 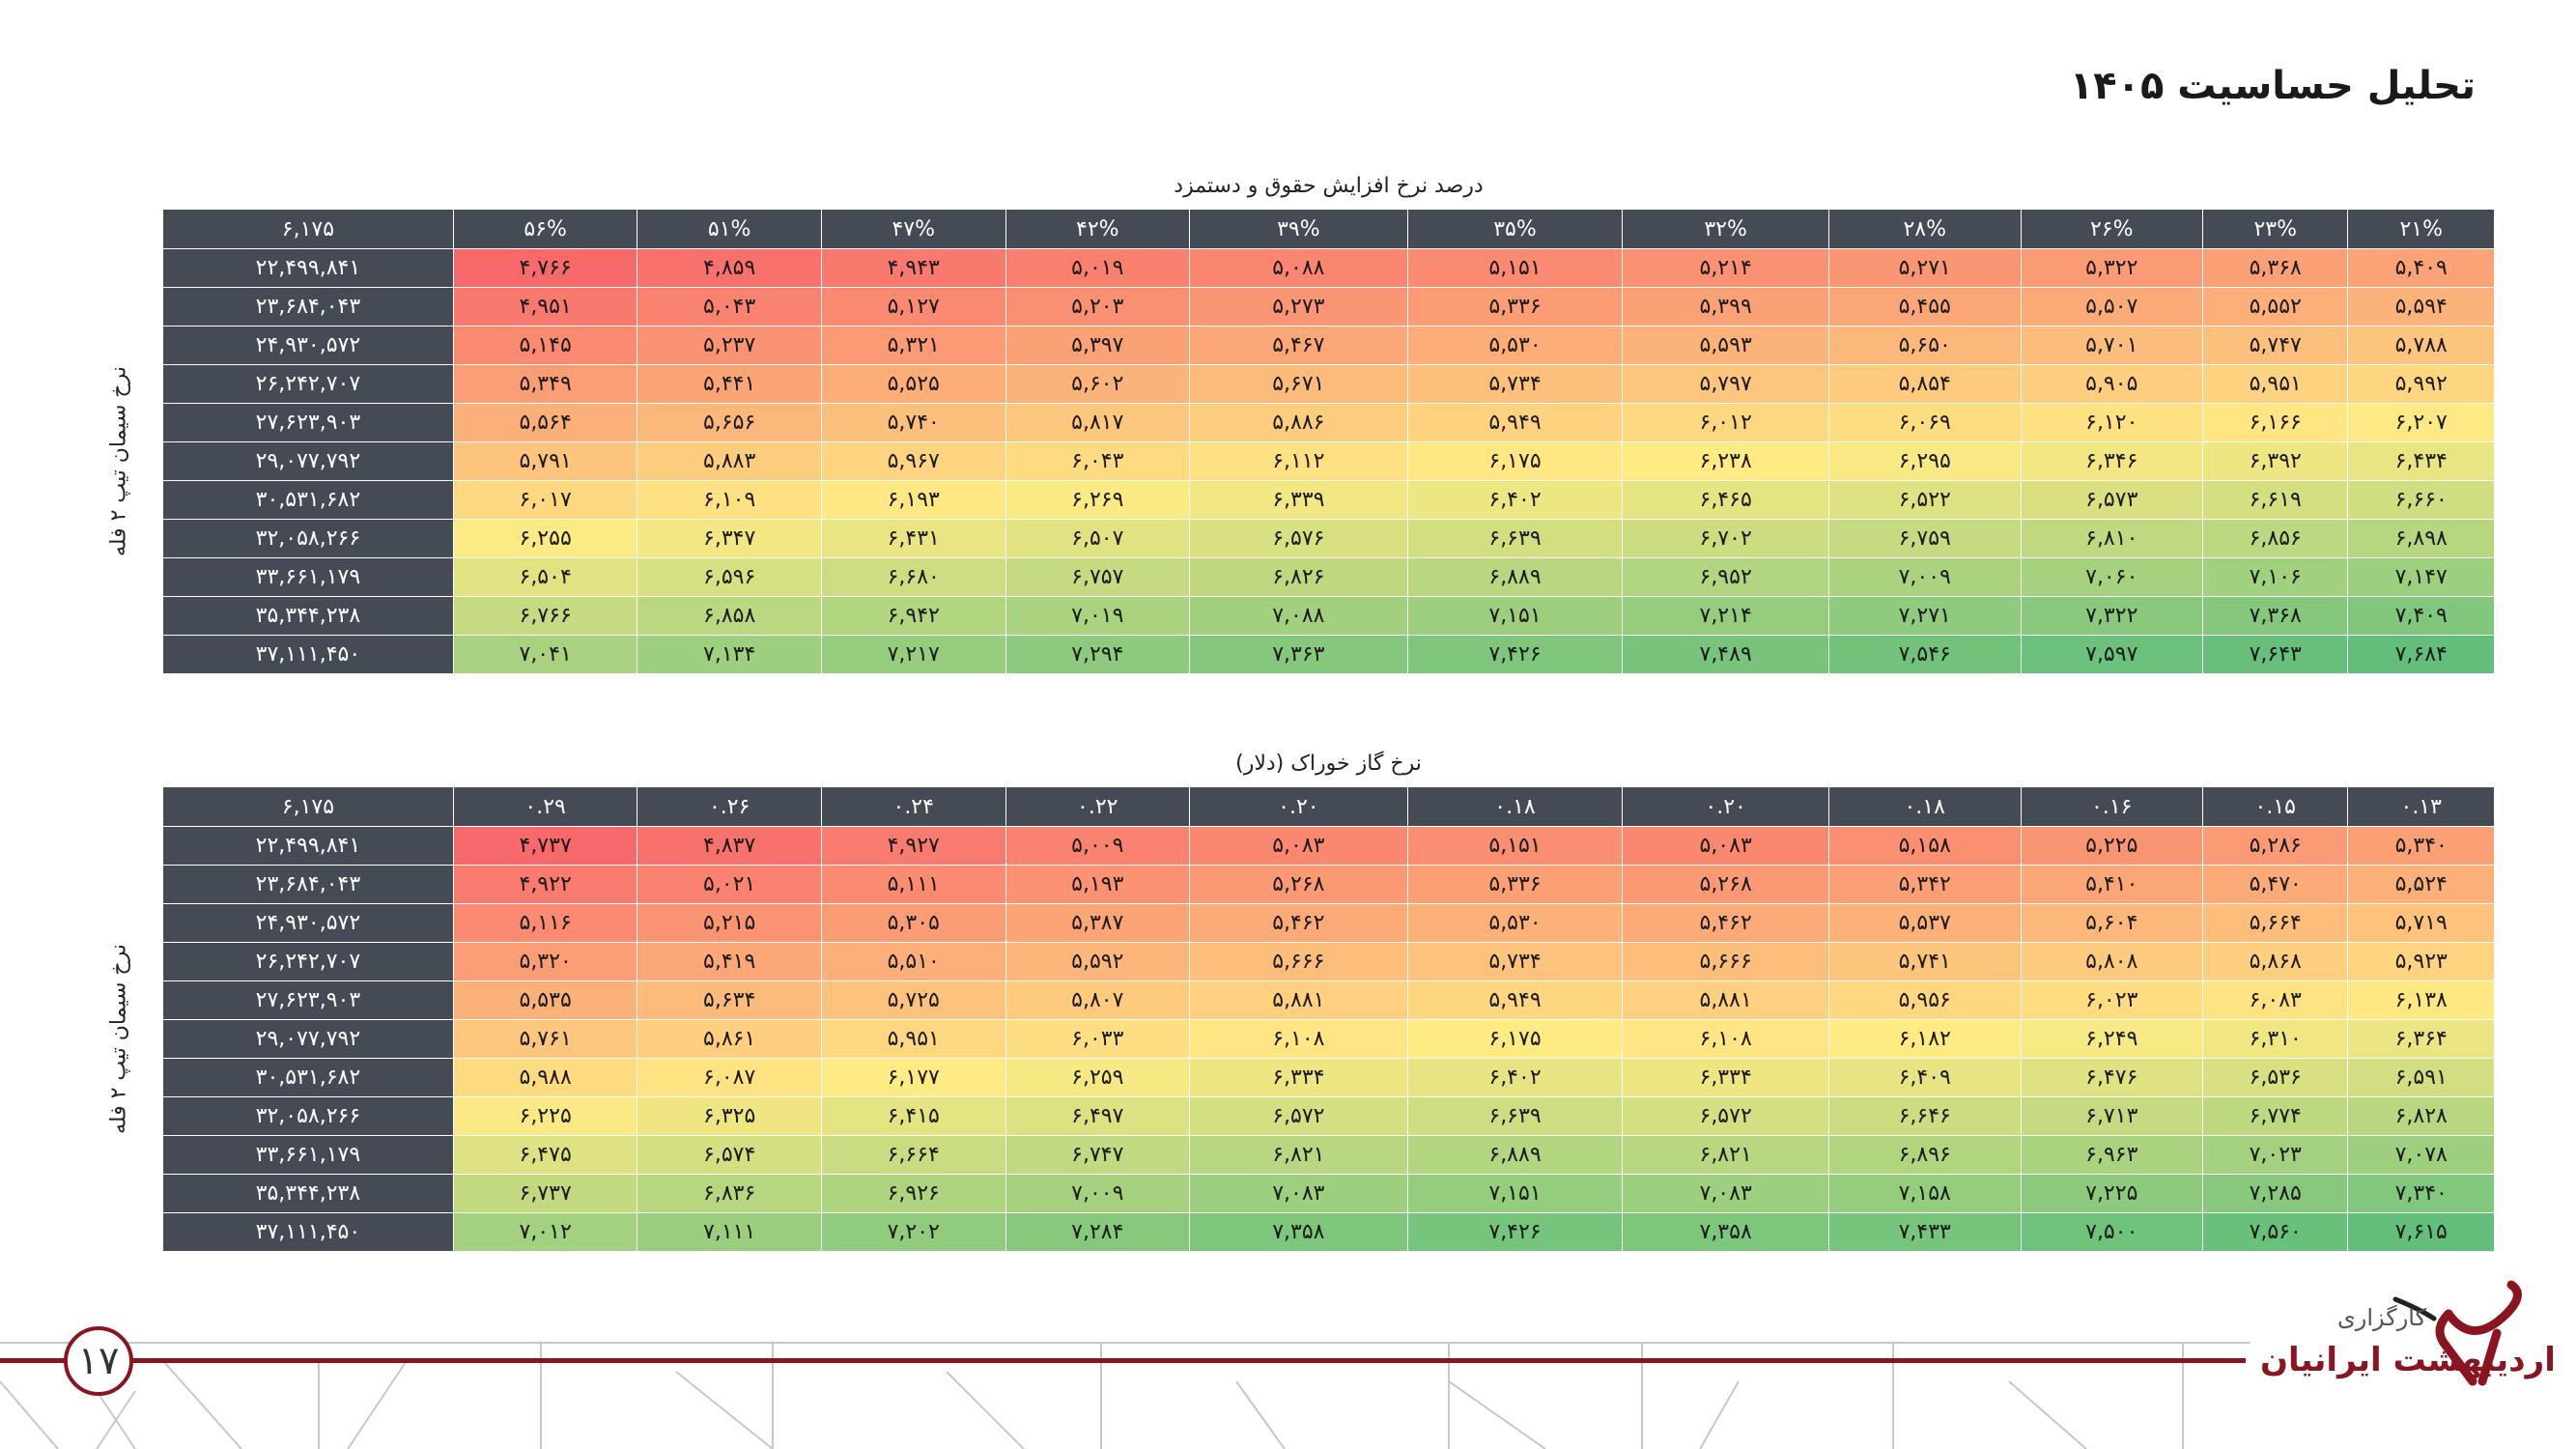 What do you see at coordinates (1725, 345) in the screenshot?
I see `value-cell: ۵,۵۹۳` at bounding box center [1725, 345].